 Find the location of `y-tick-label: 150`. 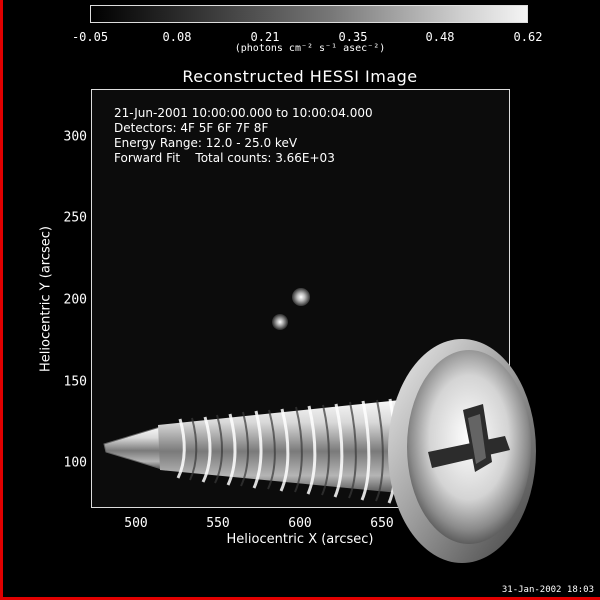

y-tick-label: 150 is located at coordinates (75, 382).